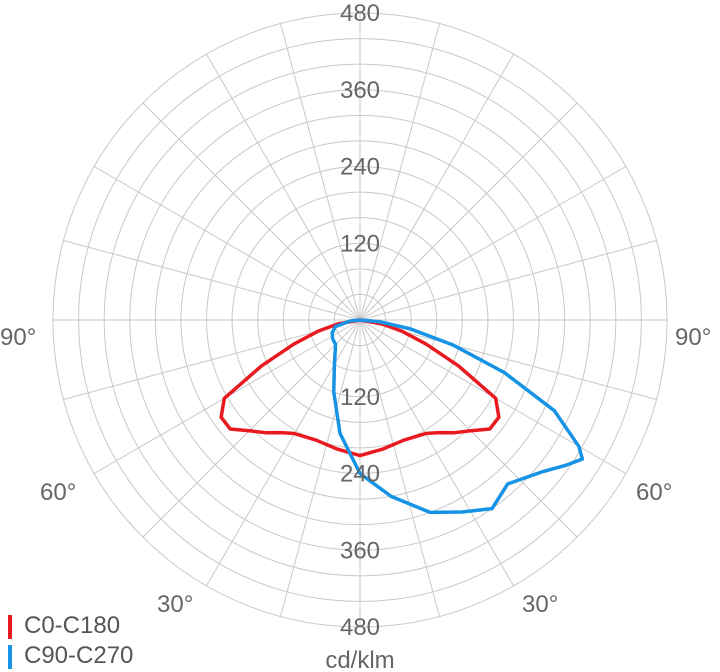  What do you see at coordinates (360, 550) in the screenshot?
I see `radial-tick-label-lower: 360` at bounding box center [360, 550].